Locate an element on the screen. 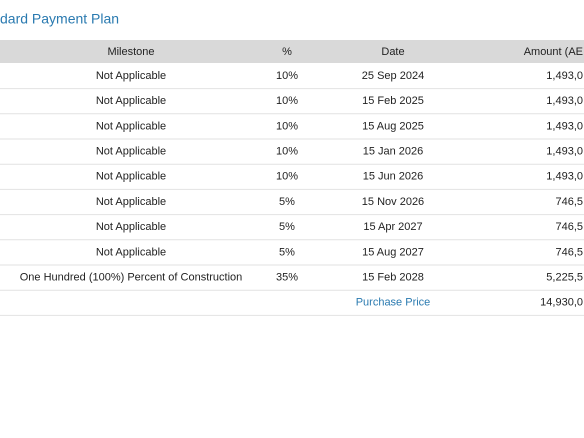 This screenshot has height=438, width=584. column-header: Amount (AE is located at coordinates (553, 52).